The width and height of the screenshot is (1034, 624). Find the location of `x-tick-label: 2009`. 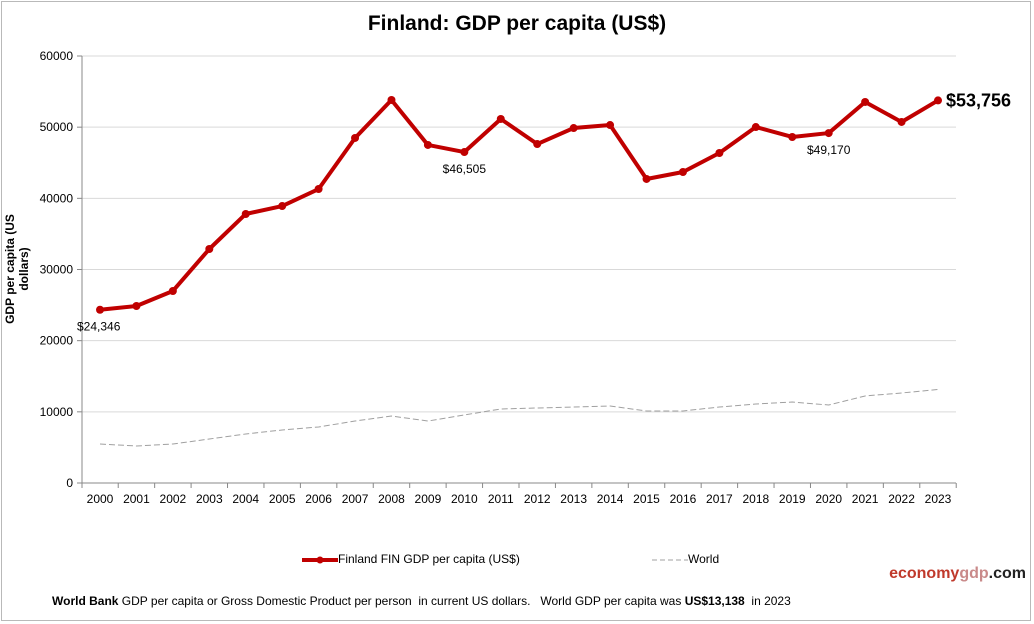

x-tick-label: 2009 is located at coordinates (428, 499).